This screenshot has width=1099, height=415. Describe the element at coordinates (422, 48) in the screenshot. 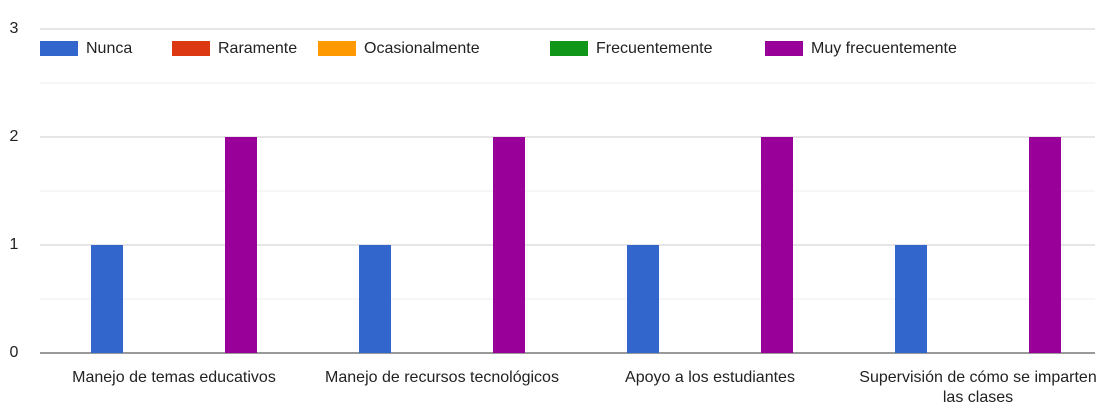

I see `legend-label: Ocasionalmente` at that location.